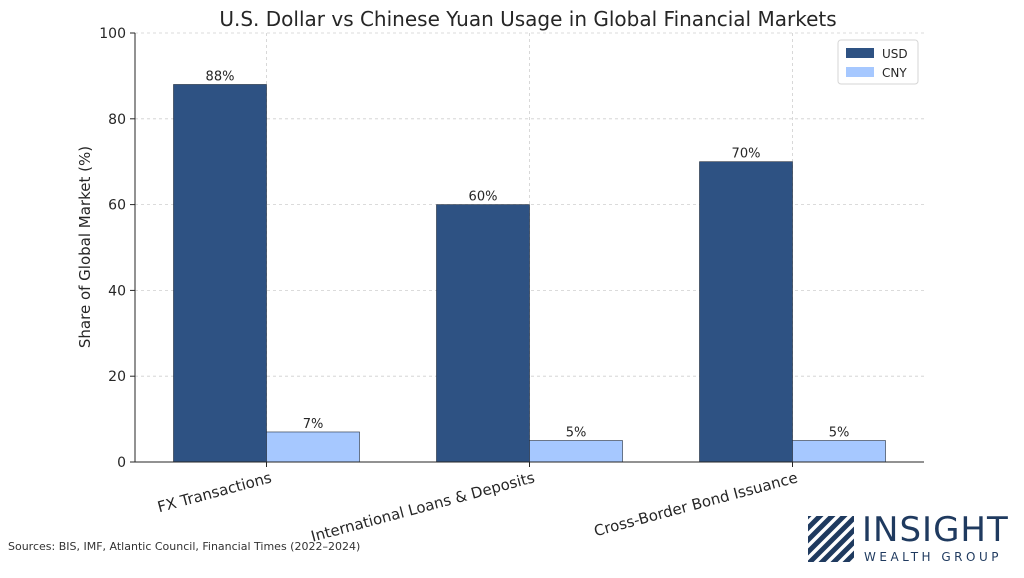 The image size is (1024, 578). What do you see at coordinates (935, 530) in the screenshot?
I see `logo-wordmark: INSIGHT` at bounding box center [935, 530].